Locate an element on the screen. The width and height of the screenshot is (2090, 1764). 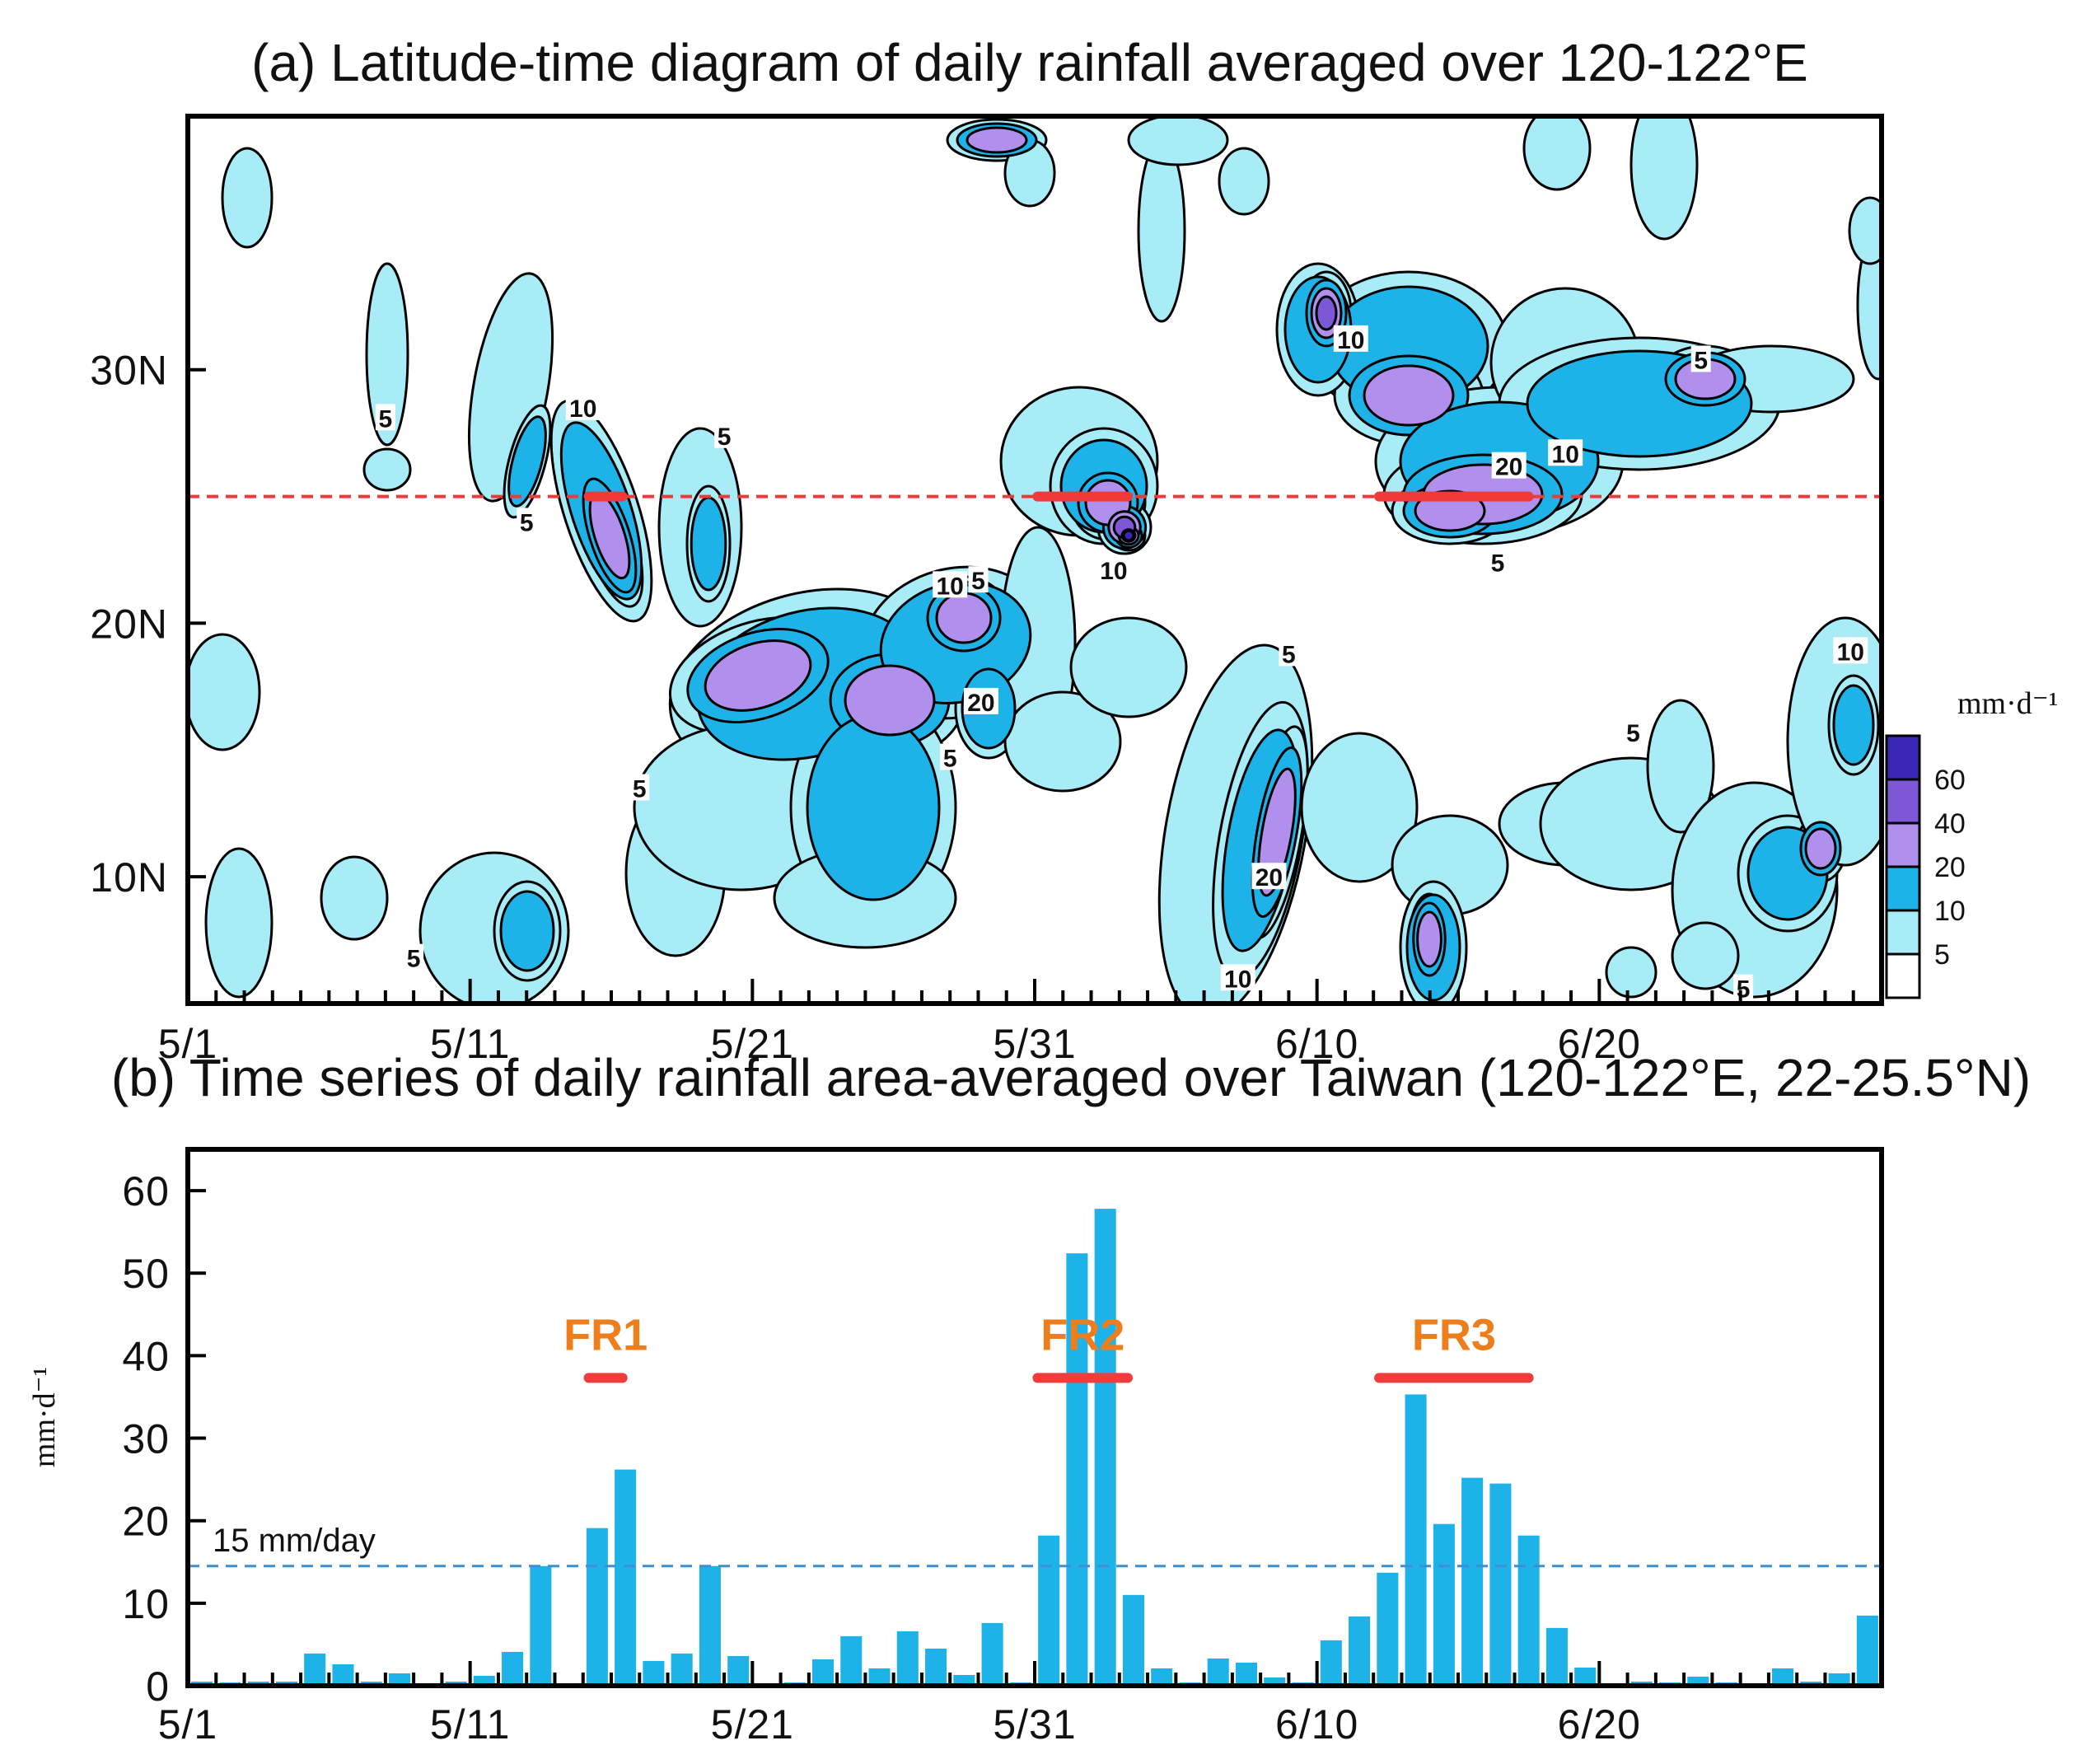
x-tick-label: 6/10 is located at coordinates (1316, 1725).